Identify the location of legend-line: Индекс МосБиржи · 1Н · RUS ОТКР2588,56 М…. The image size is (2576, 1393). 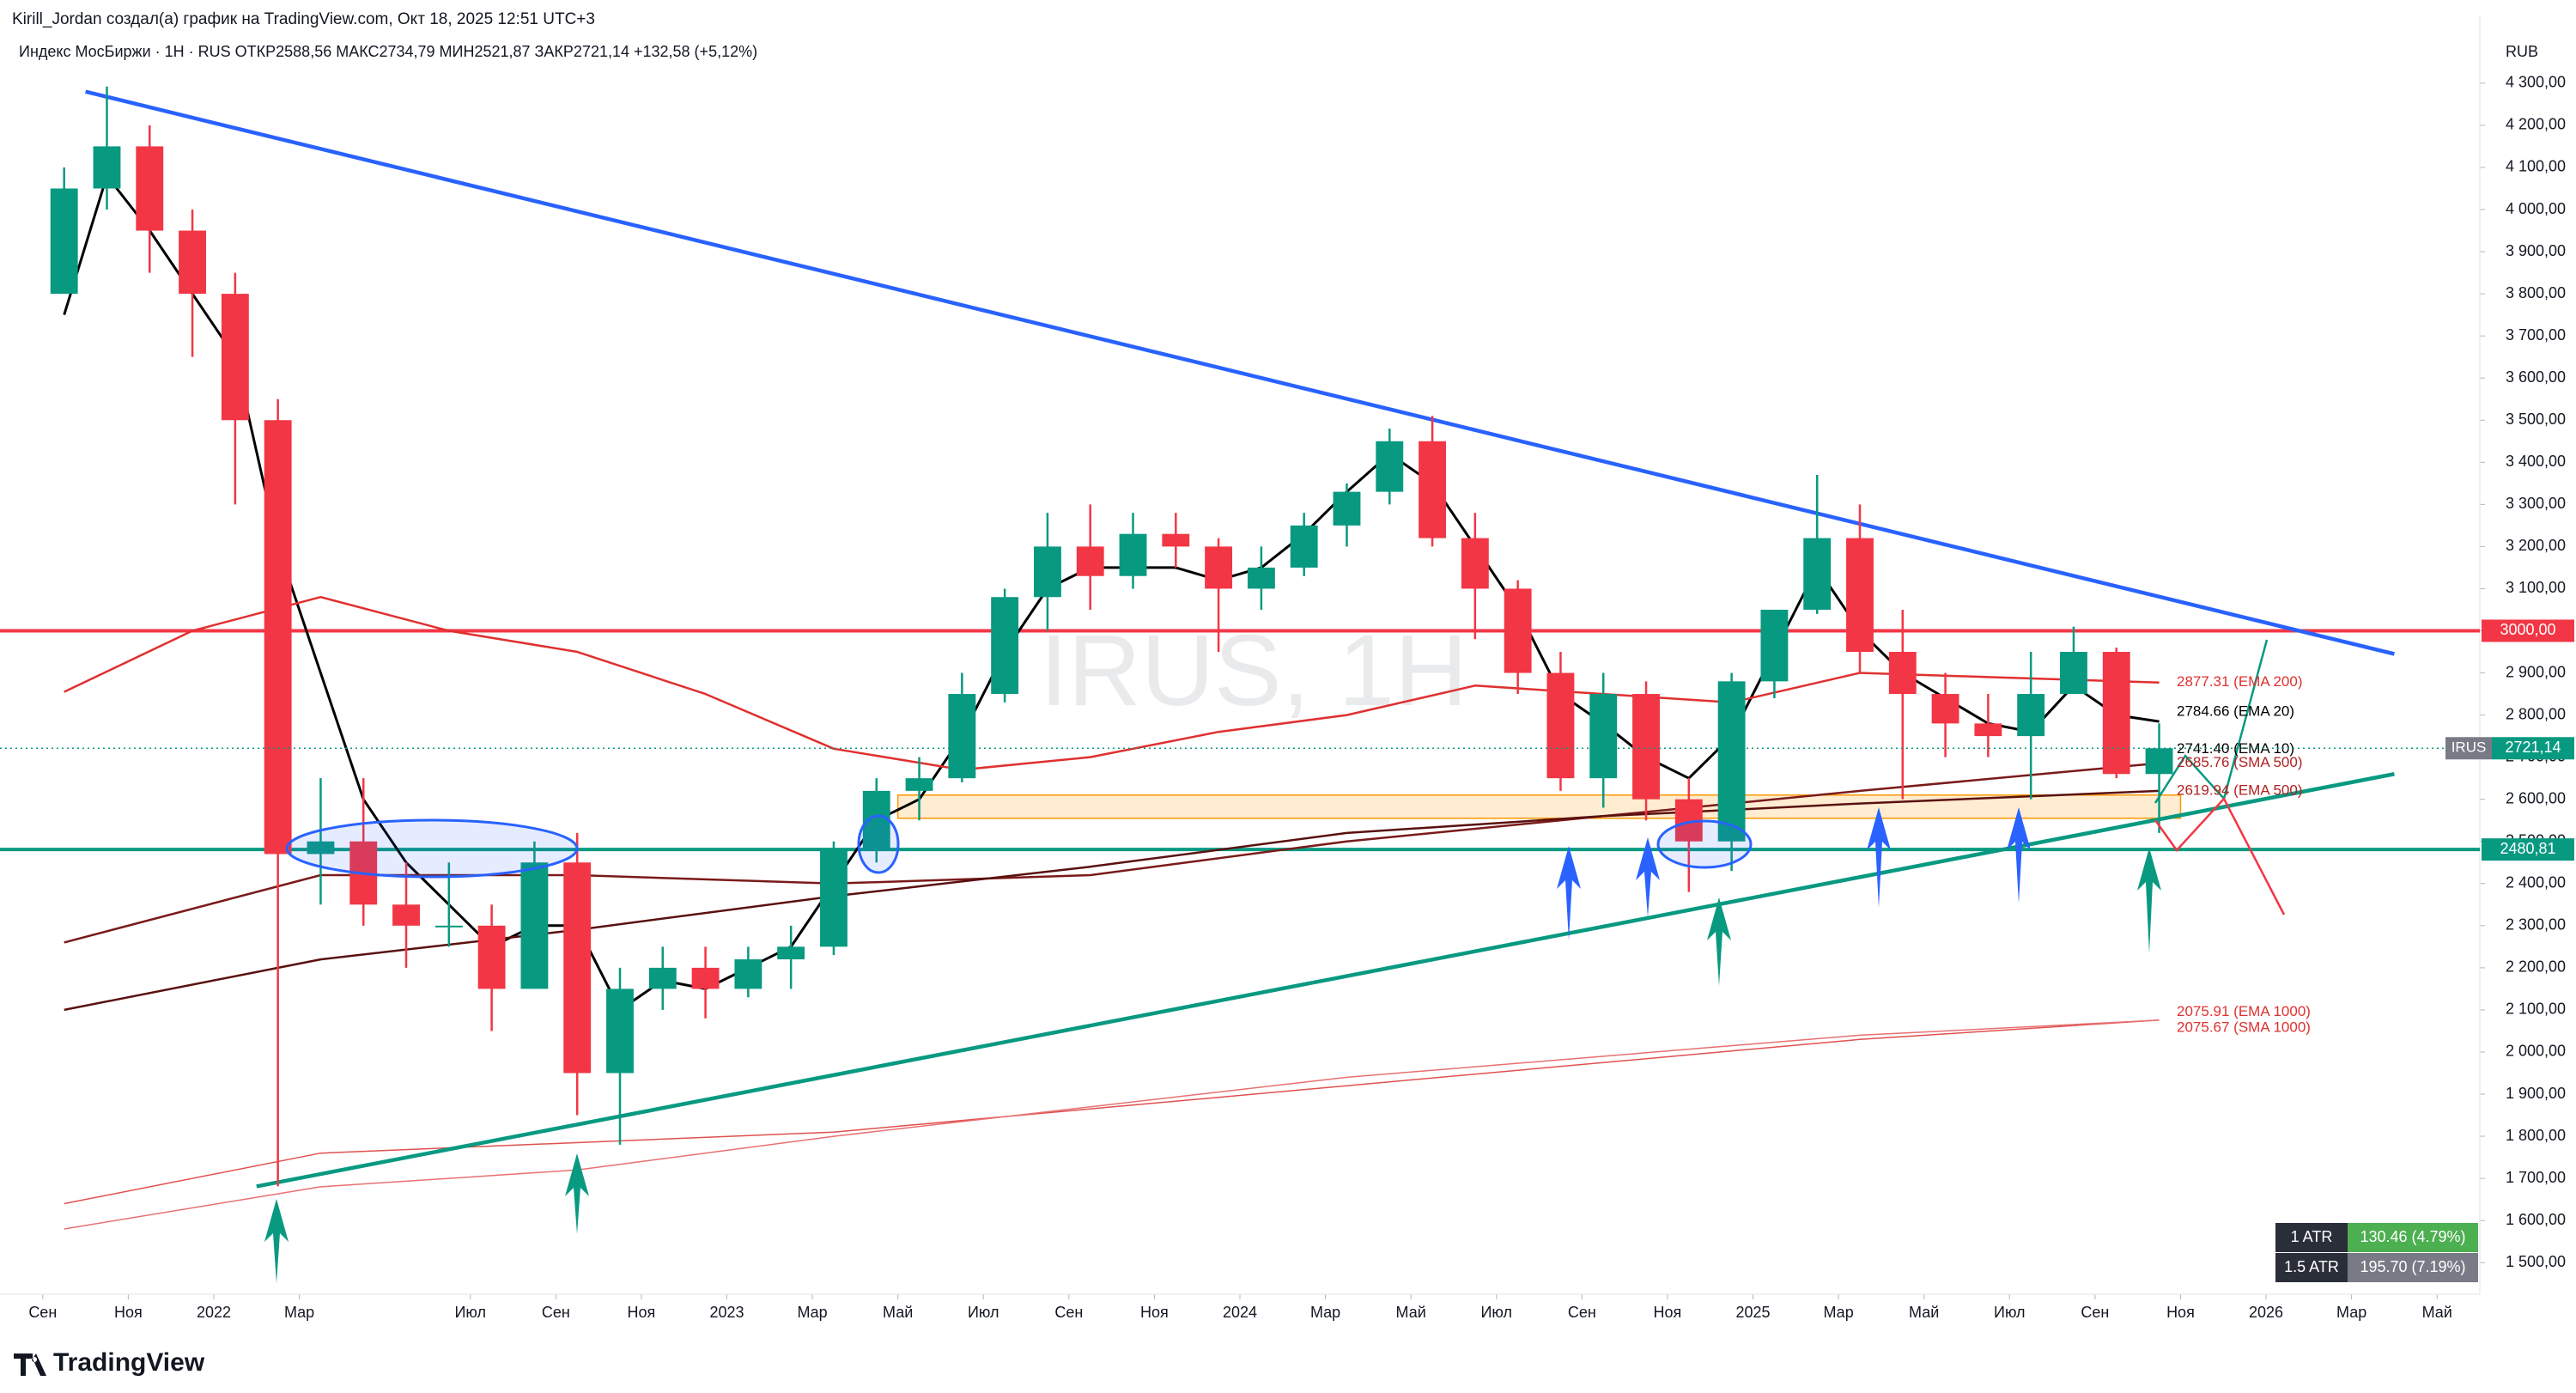
(388, 51).